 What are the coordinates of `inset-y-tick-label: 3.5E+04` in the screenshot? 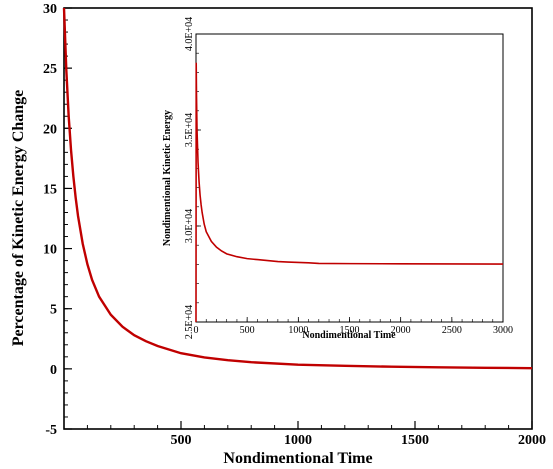 It's located at (189, 130).